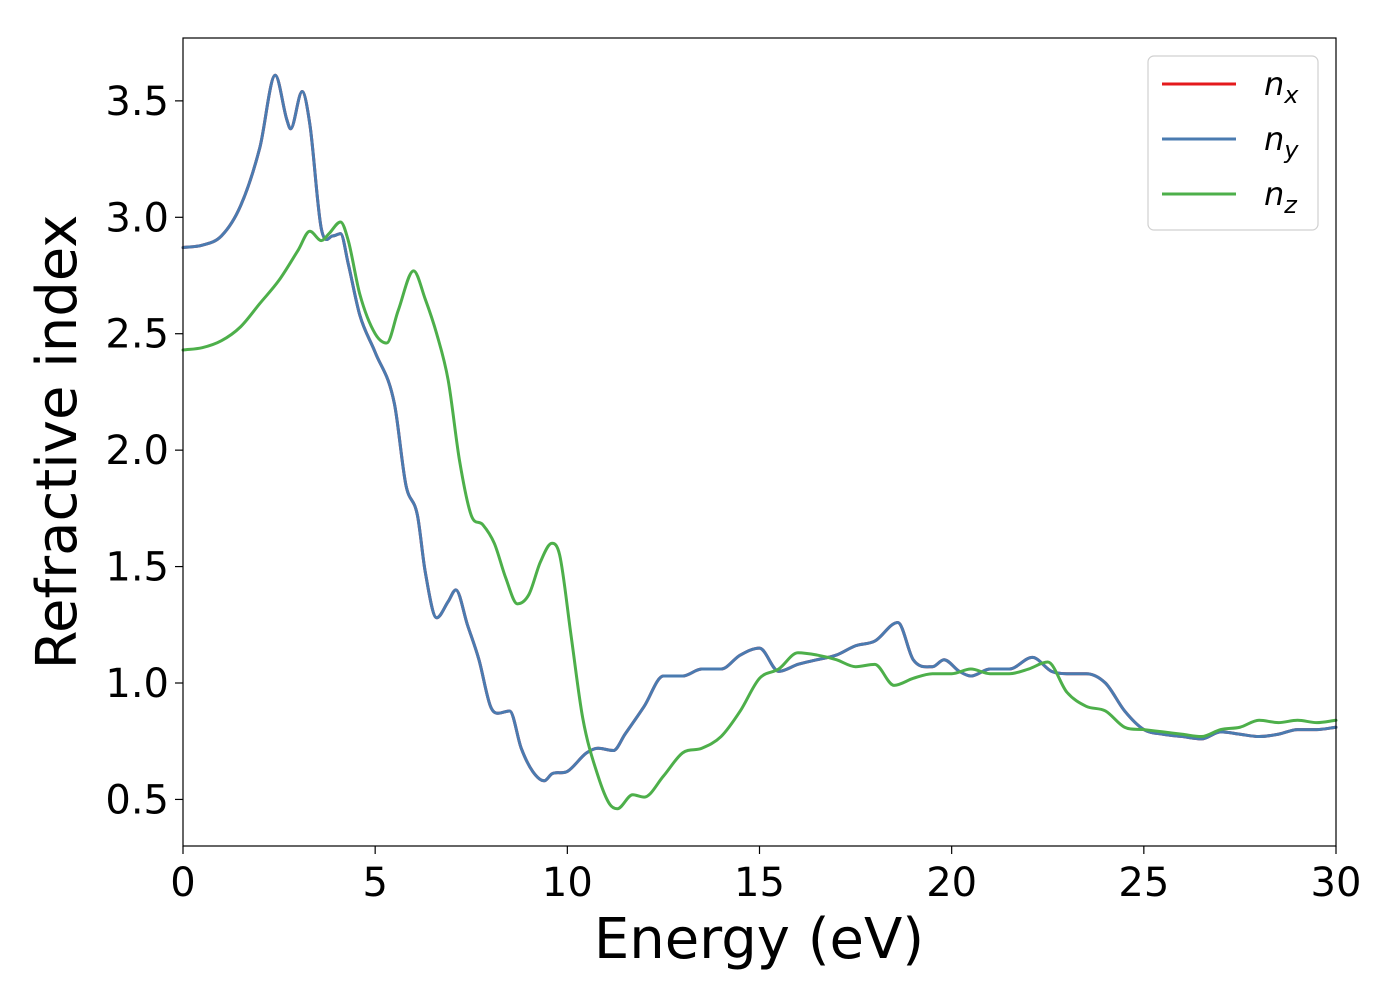 Image resolution: width=1400 pixels, height=1005 pixels. Describe the element at coordinates (374, 883) in the screenshot. I see `x-tick-label: 5` at that location.